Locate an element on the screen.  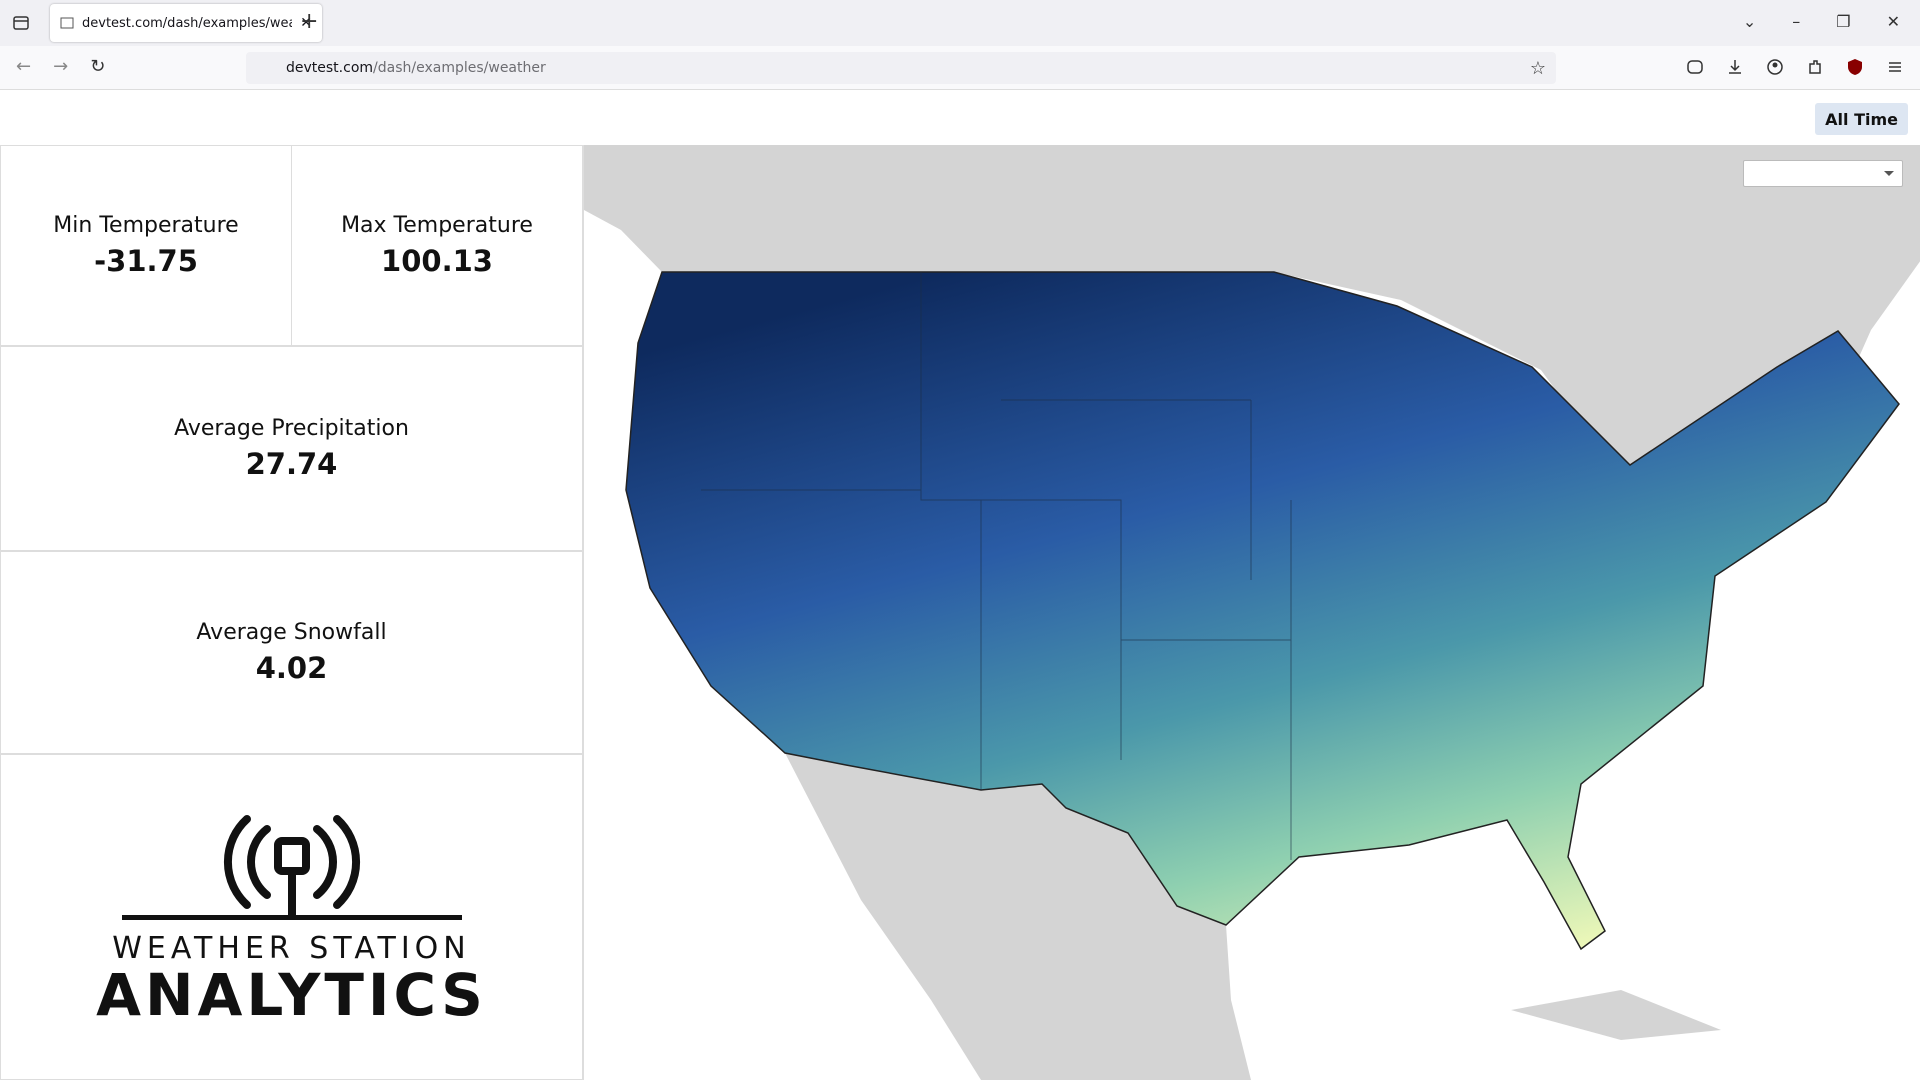
menu is located at coordinates (1895, 67).